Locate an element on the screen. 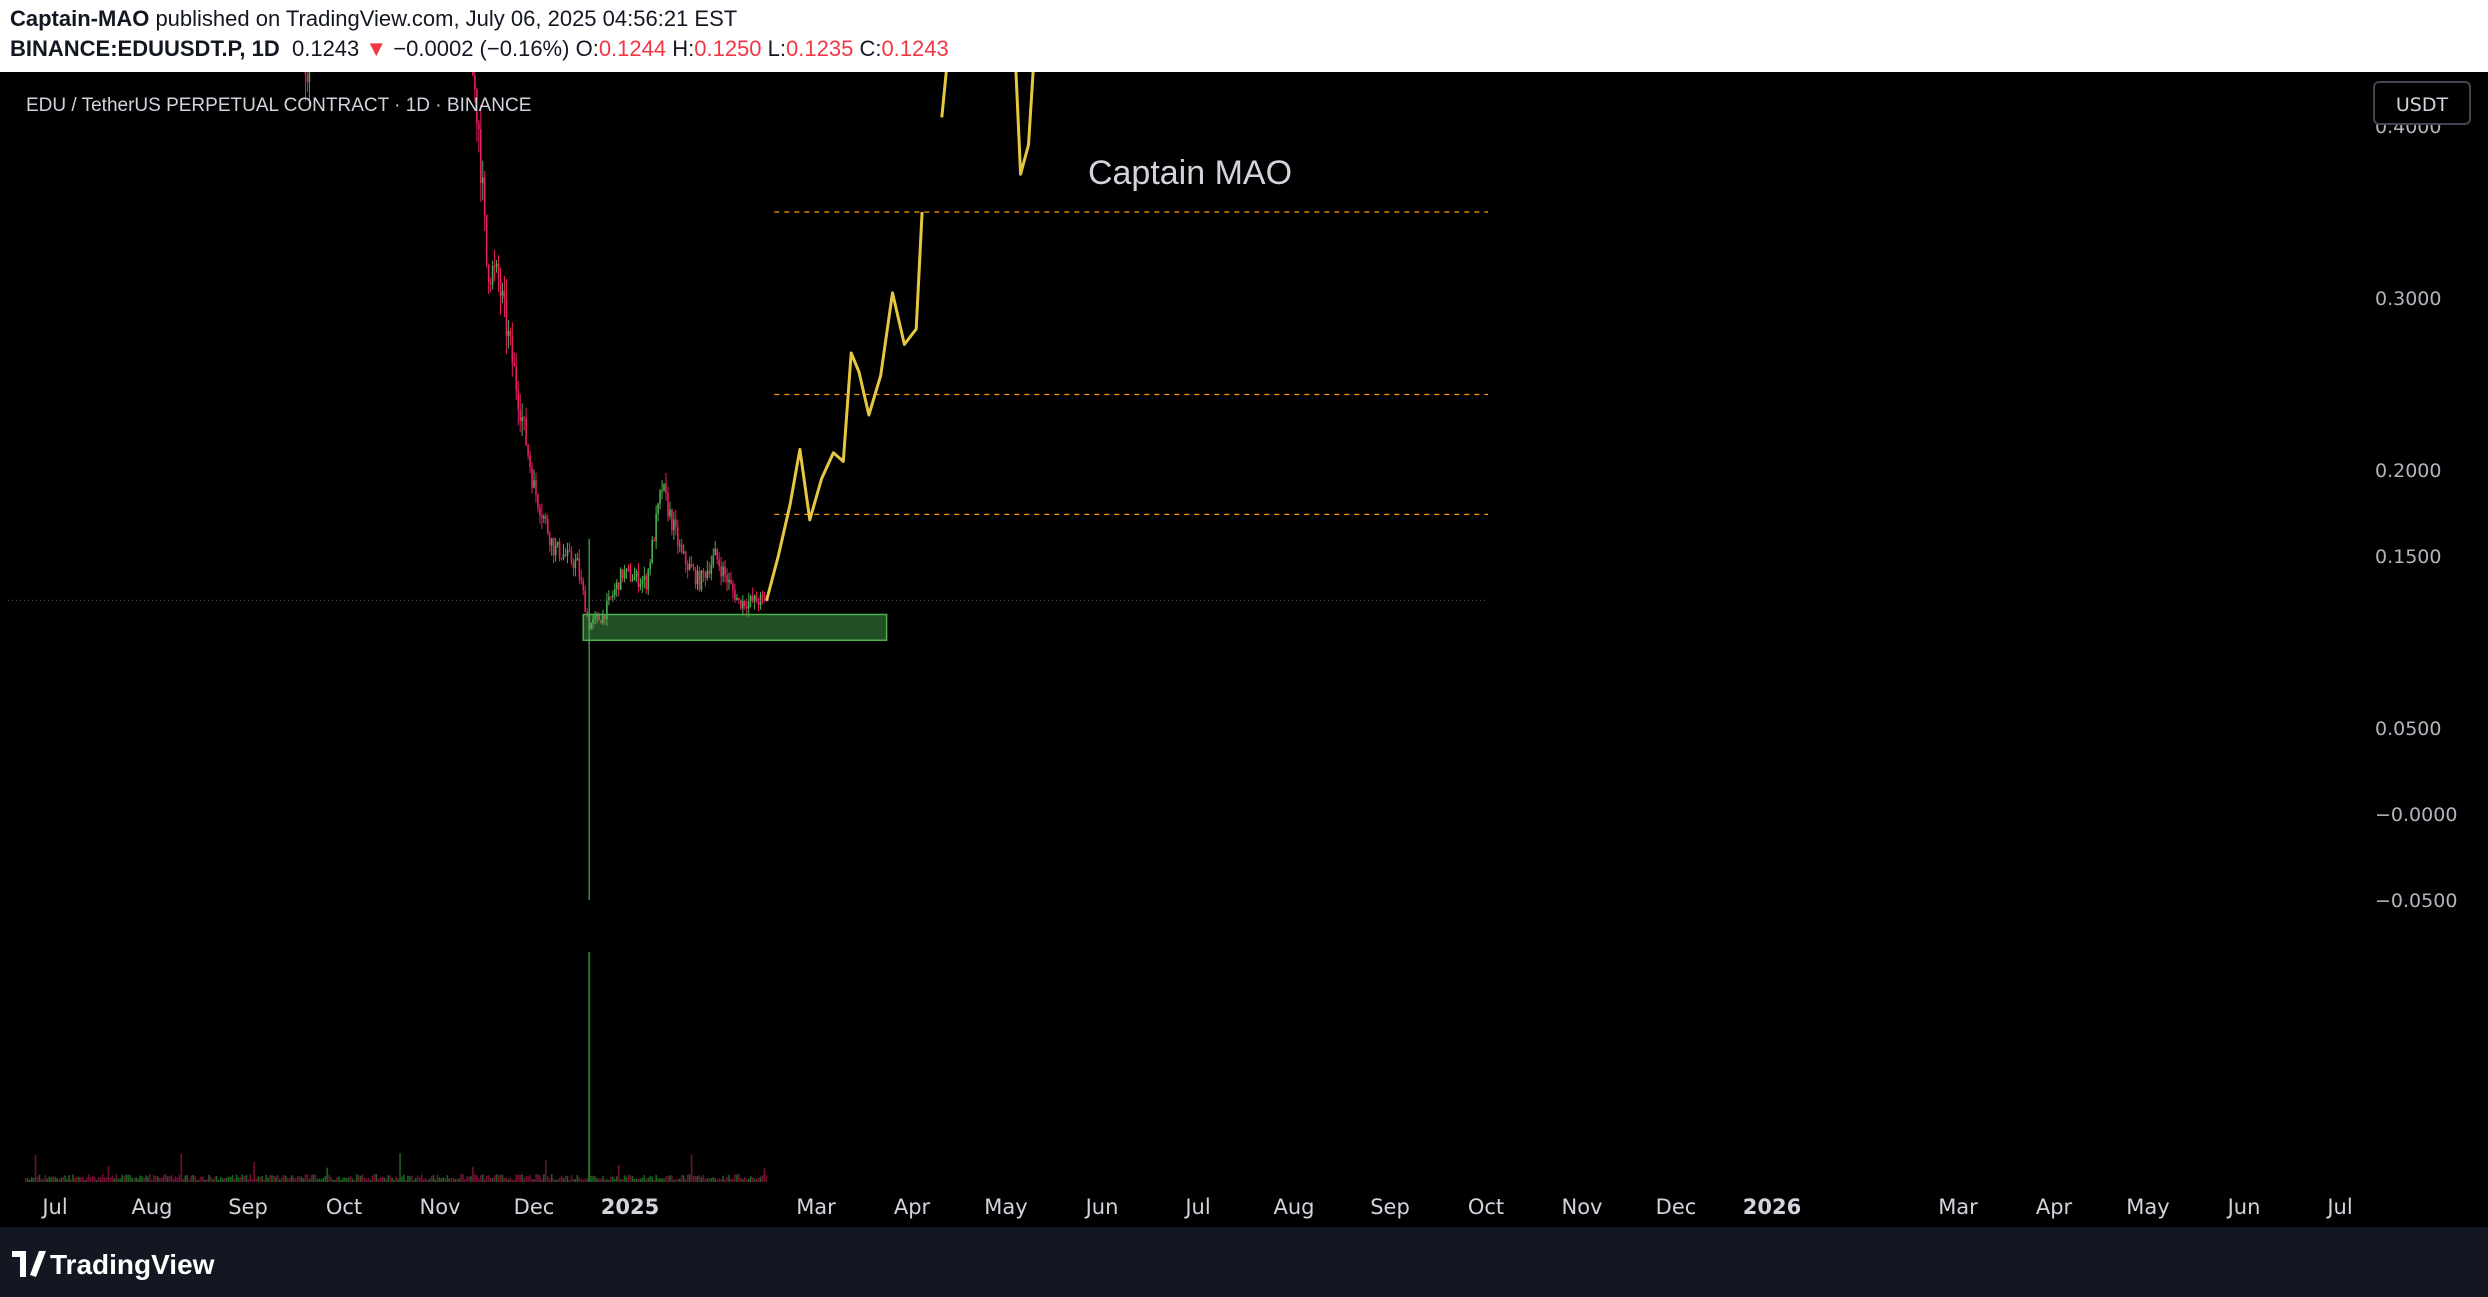 The height and width of the screenshot is (1297, 2488). x-tick-label: Mar is located at coordinates (816, 1207).